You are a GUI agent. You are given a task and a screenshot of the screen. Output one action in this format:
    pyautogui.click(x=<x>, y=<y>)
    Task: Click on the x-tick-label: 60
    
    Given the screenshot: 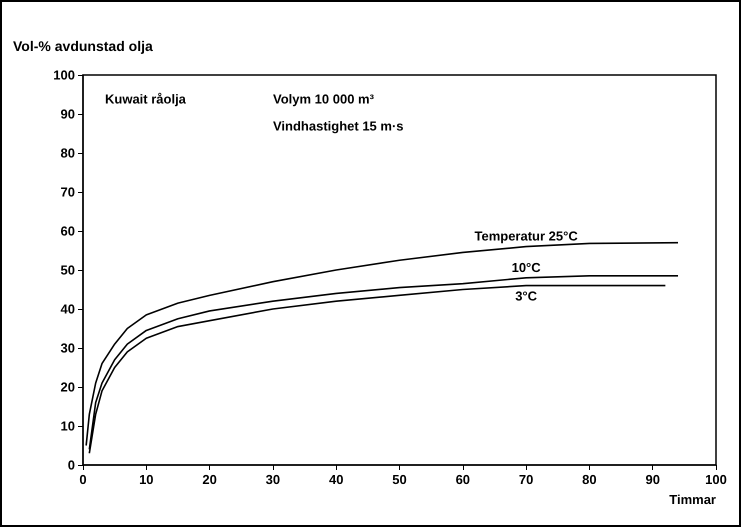 What is the action you would take?
    pyautogui.click(x=463, y=479)
    